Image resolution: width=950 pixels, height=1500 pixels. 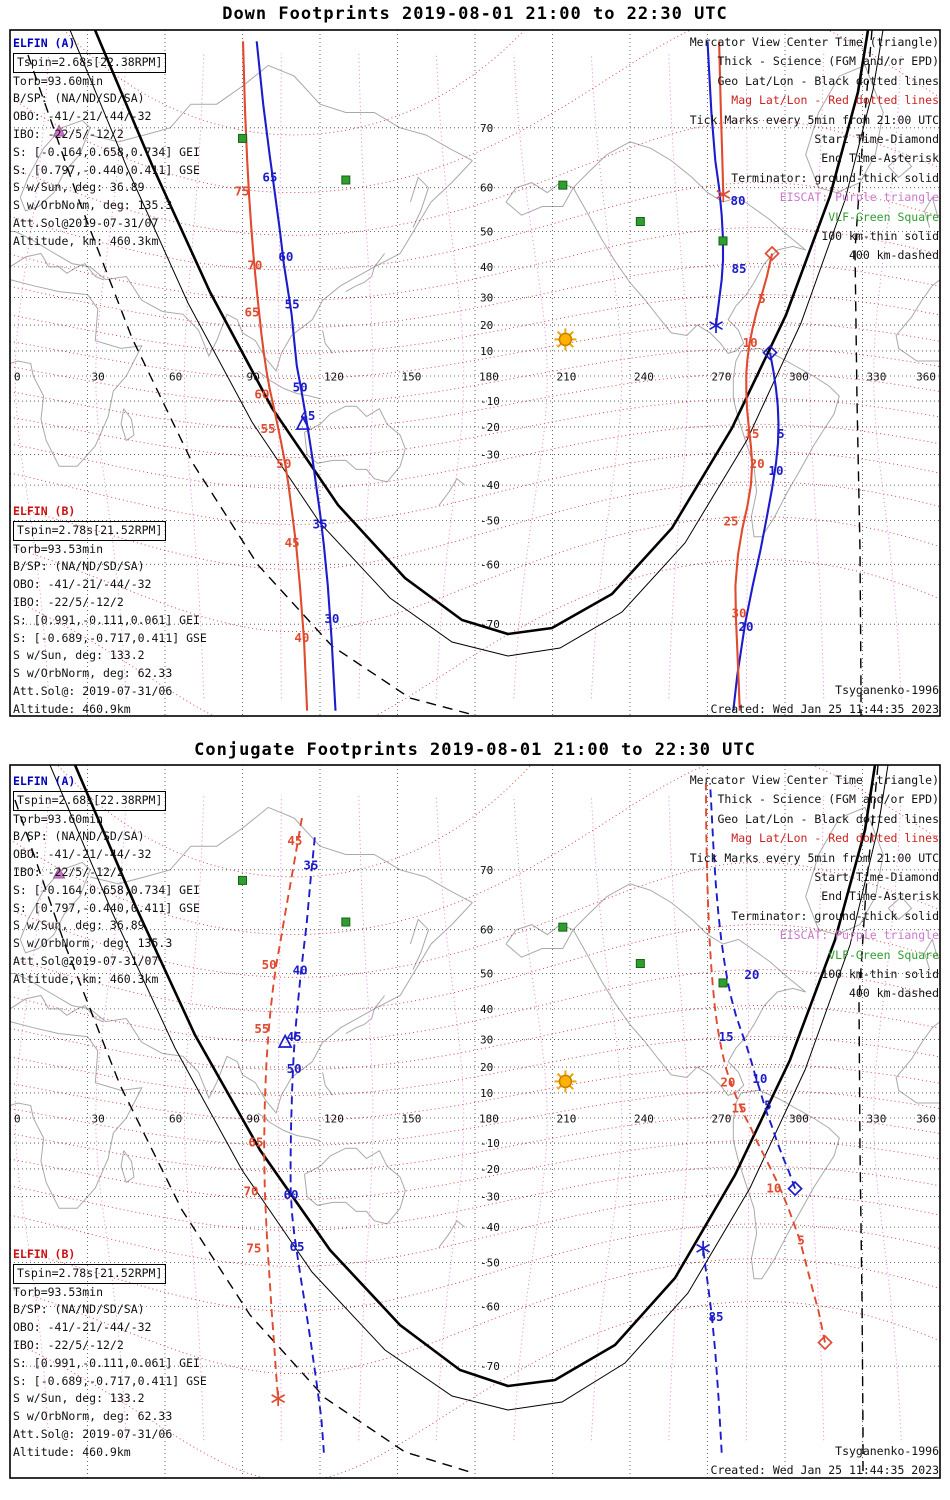 What do you see at coordinates (486, 297) in the screenshot?
I see `lat-tick-label: 30` at bounding box center [486, 297].